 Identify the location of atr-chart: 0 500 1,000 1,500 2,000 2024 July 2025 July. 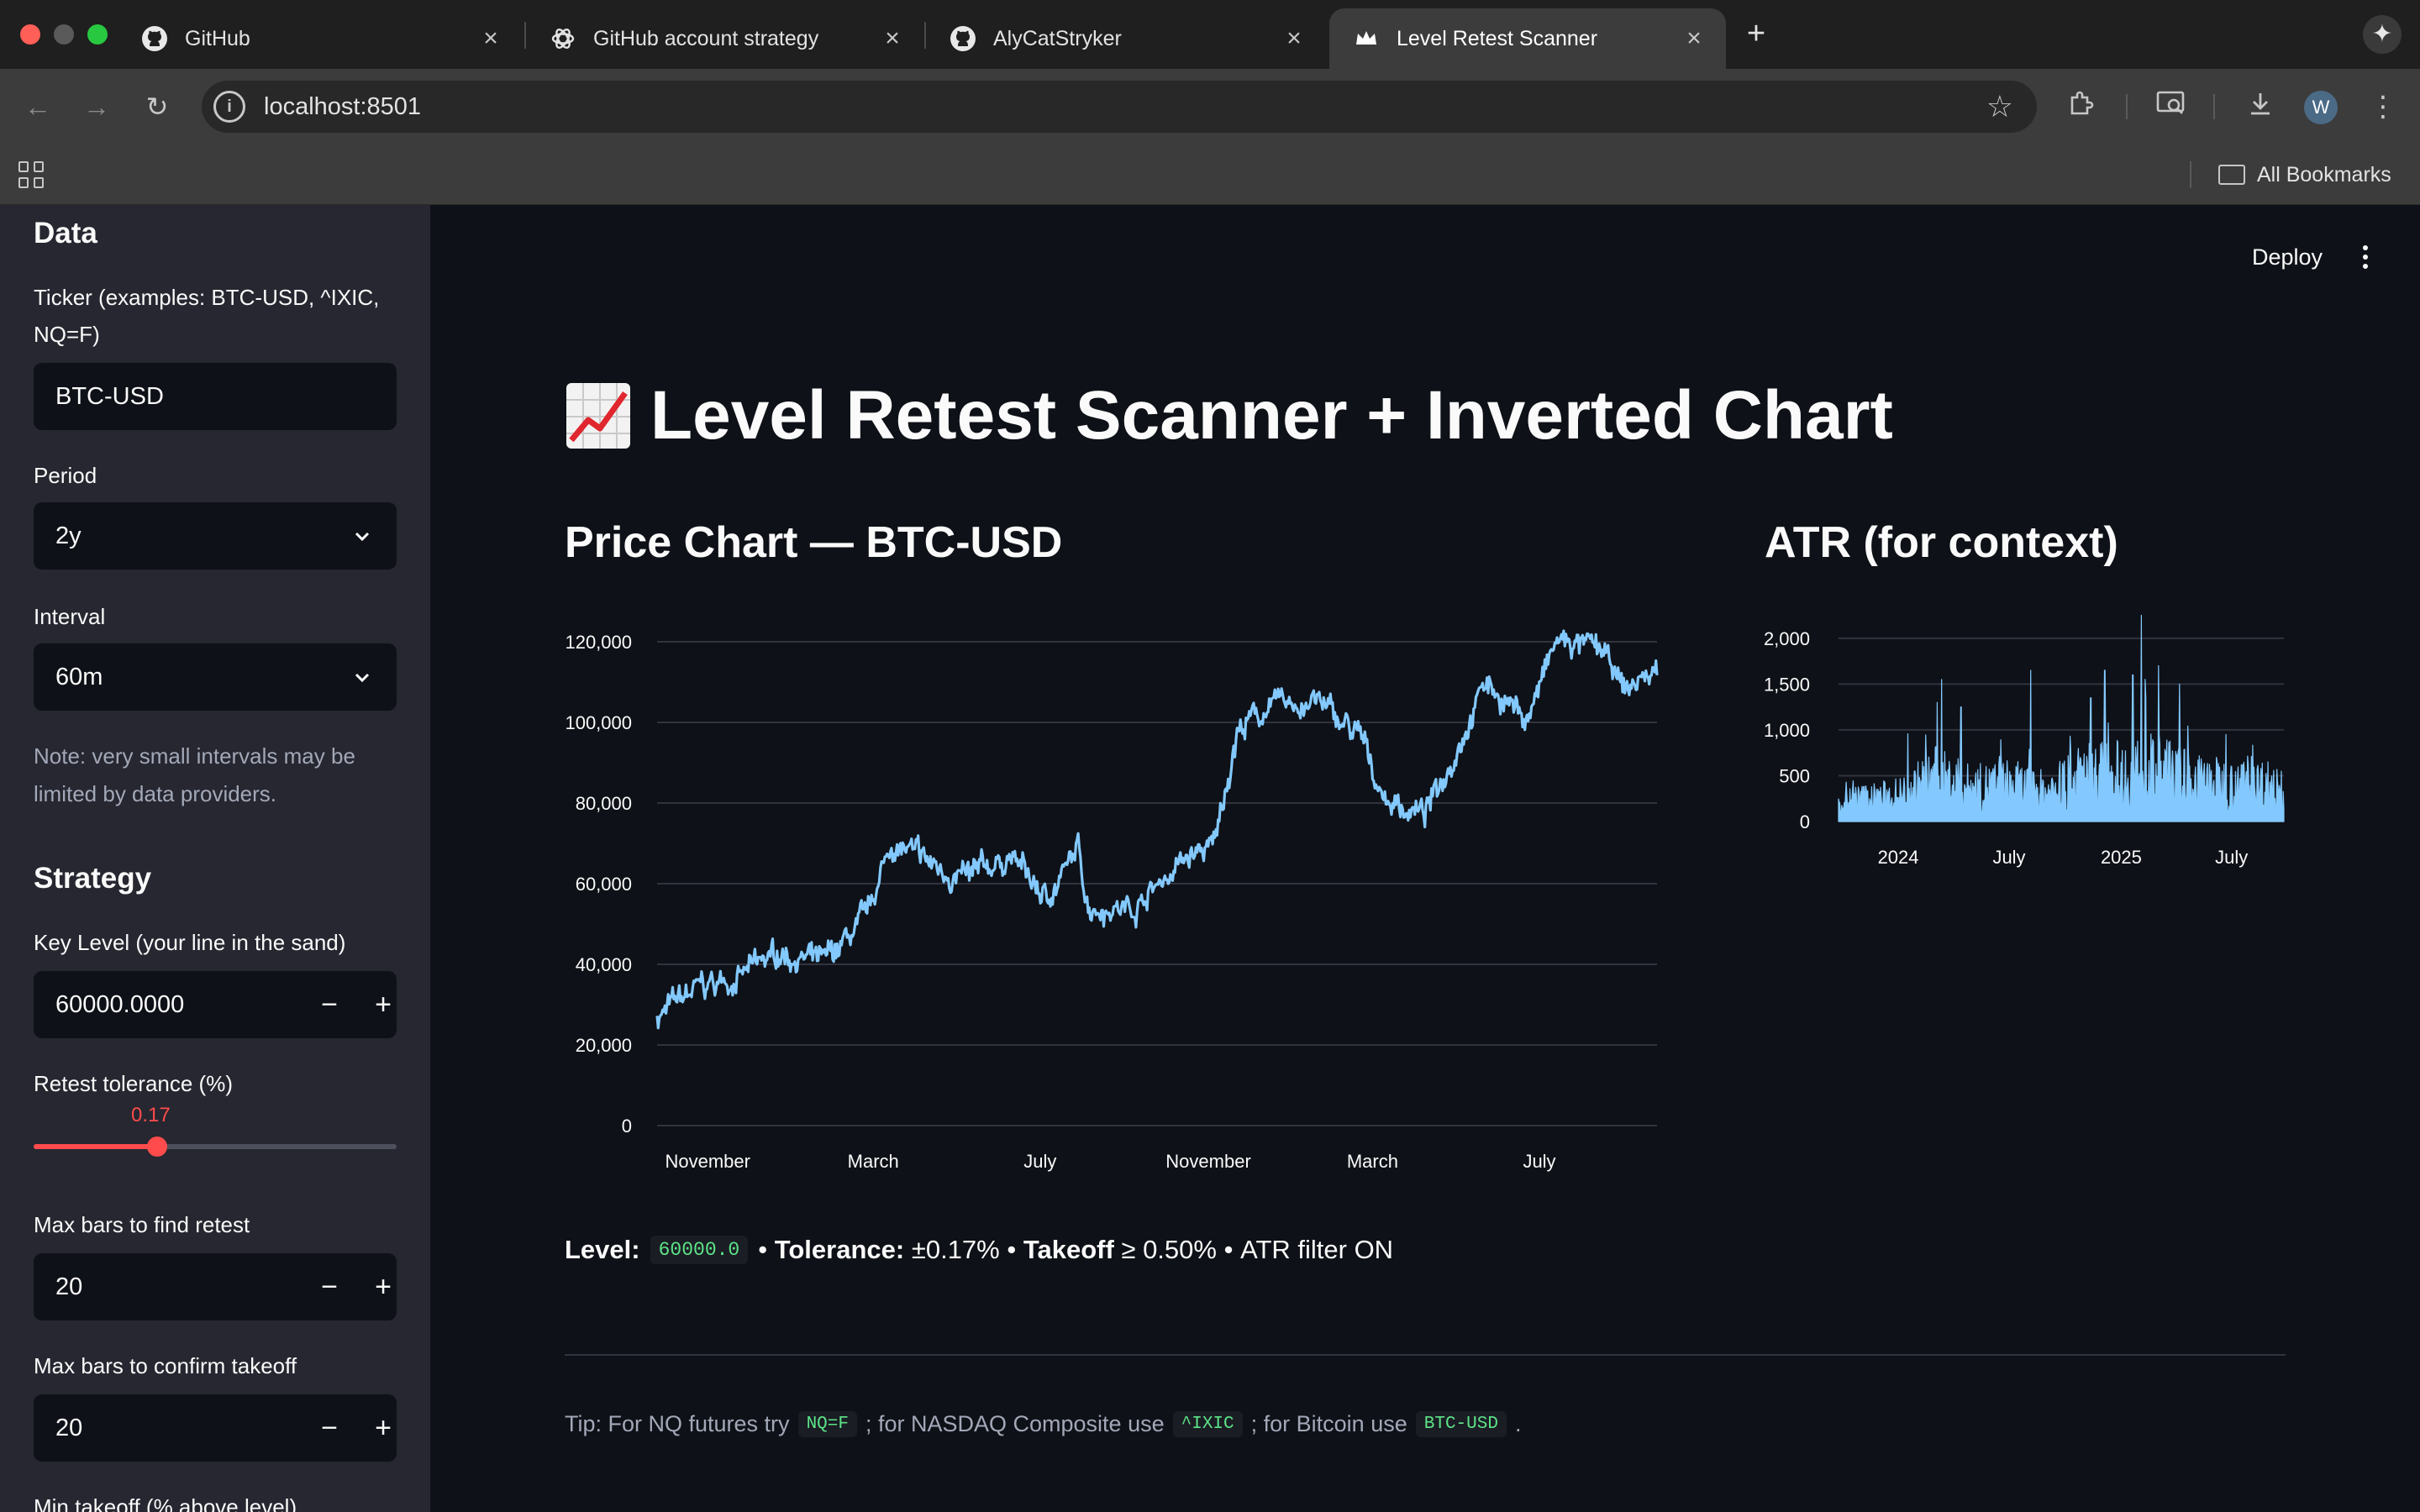
(2025, 743).